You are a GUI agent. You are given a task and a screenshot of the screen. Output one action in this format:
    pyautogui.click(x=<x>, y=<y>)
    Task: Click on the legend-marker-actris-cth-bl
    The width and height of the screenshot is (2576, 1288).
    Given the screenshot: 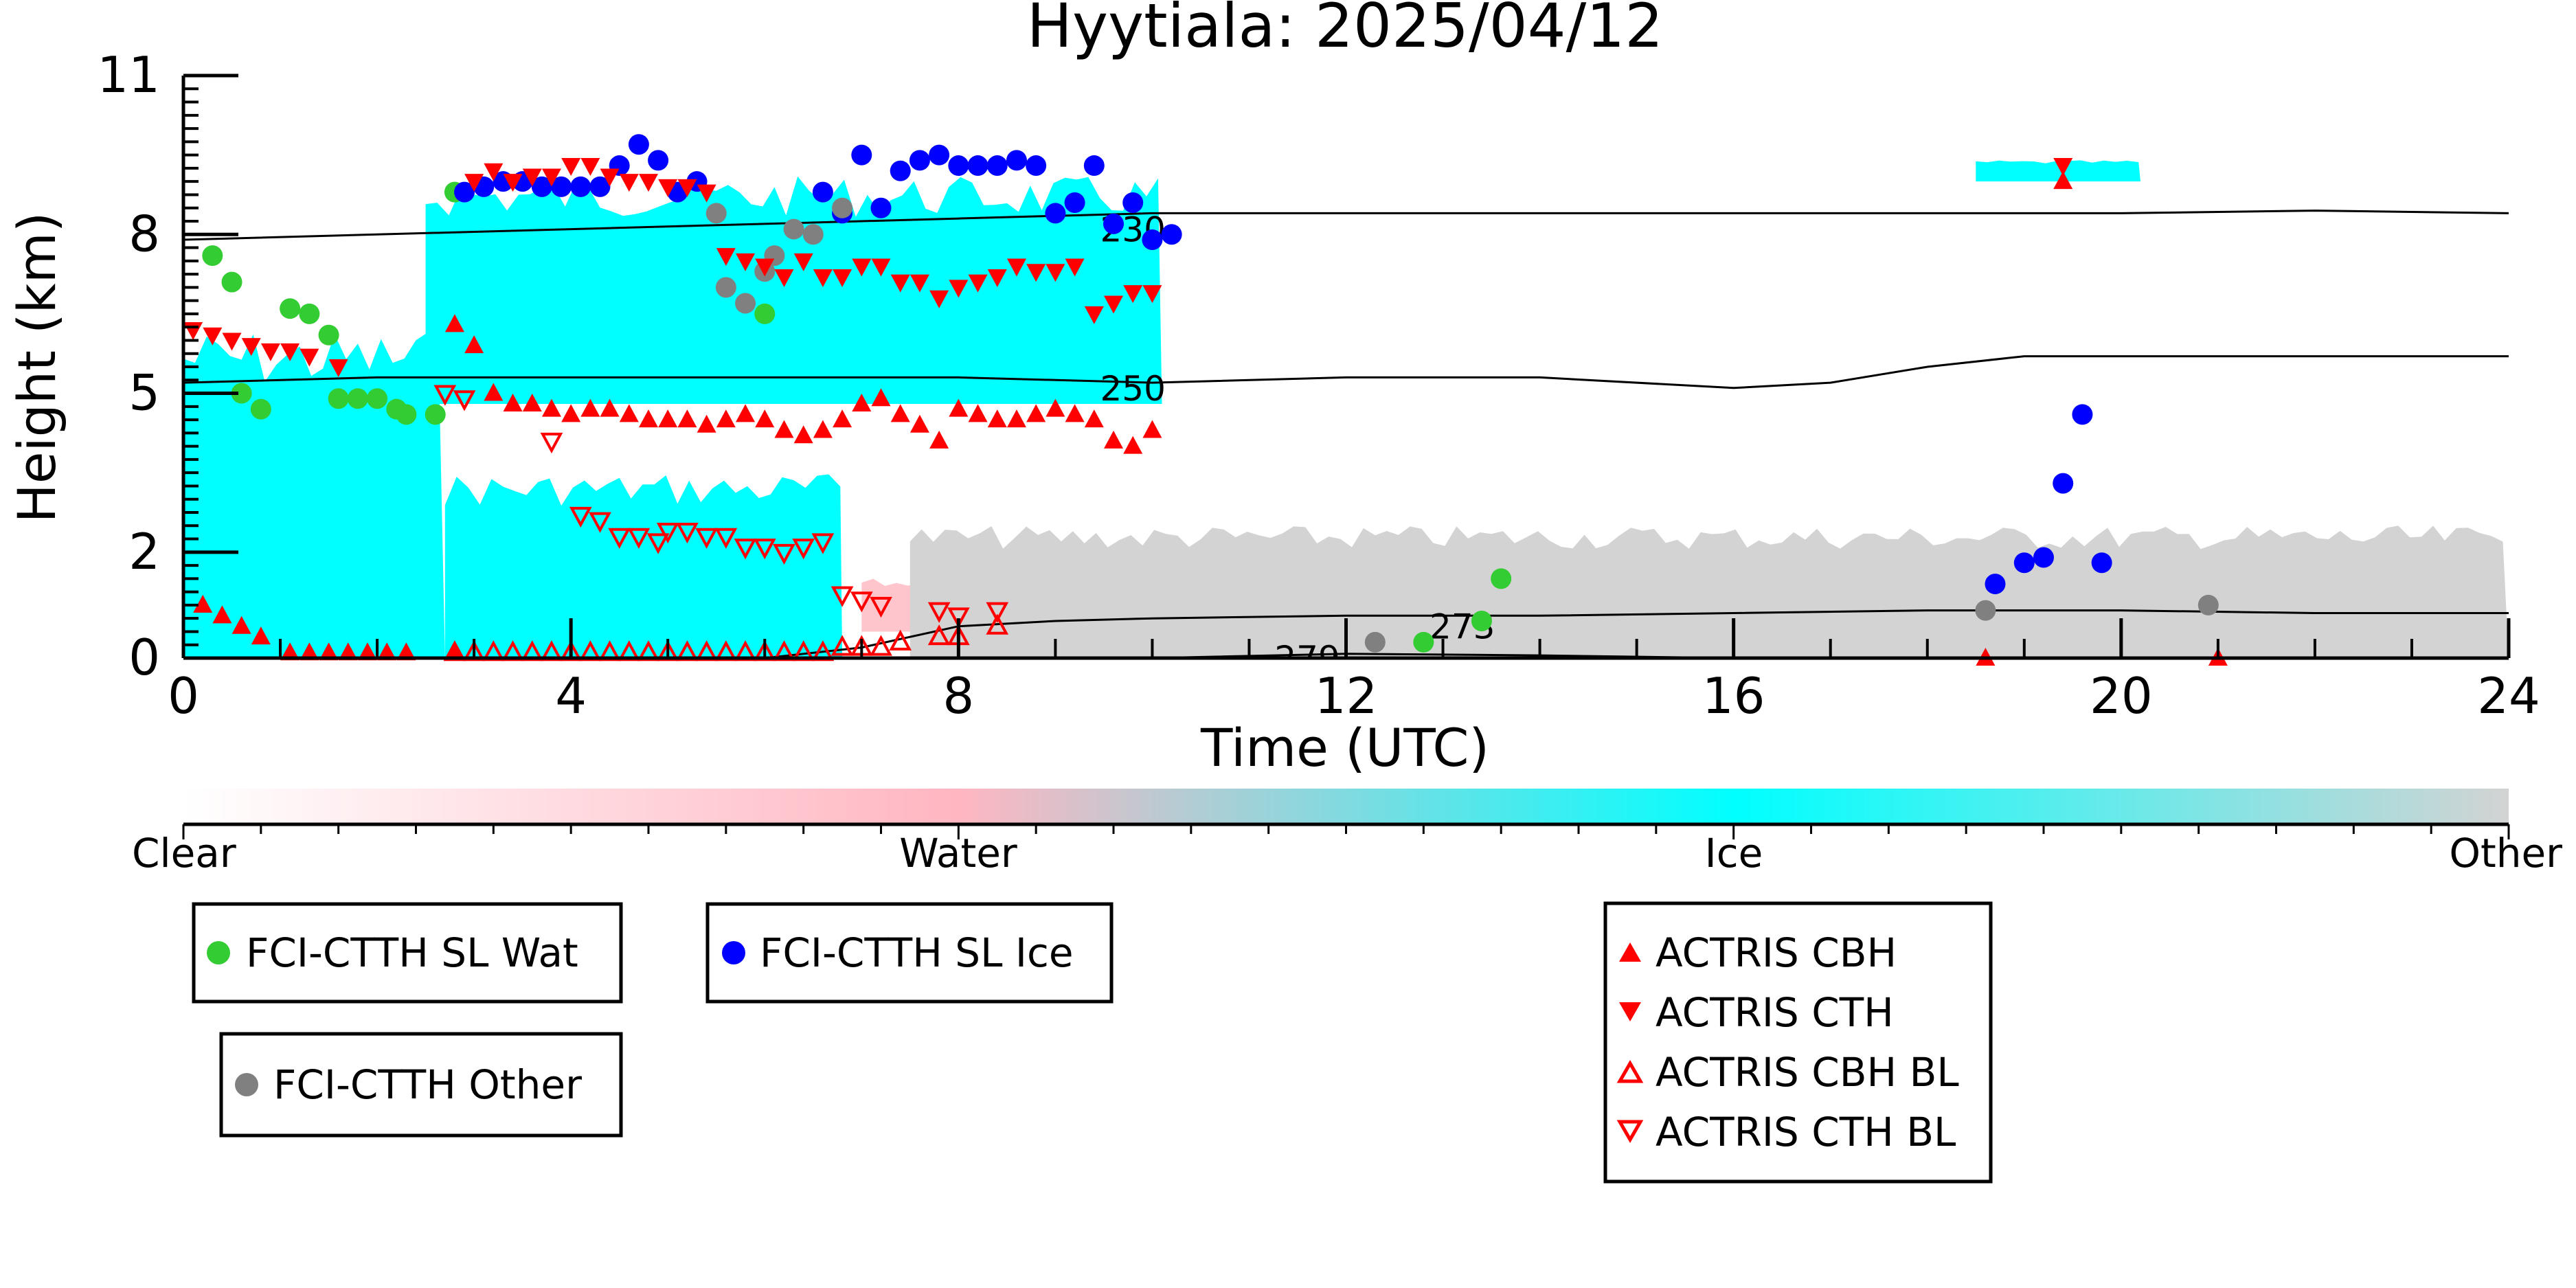 What is the action you would take?
    pyautogui.click(x=1630, y=1132)
    